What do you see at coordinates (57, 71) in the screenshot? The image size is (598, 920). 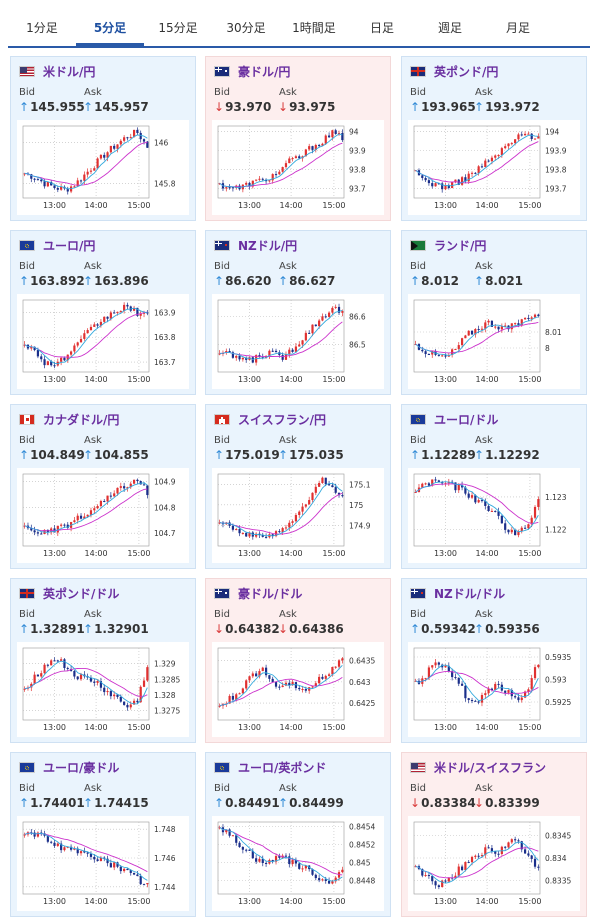 I see `currency-pair-link: 米ドル/円` at bounding box center [57, 71].